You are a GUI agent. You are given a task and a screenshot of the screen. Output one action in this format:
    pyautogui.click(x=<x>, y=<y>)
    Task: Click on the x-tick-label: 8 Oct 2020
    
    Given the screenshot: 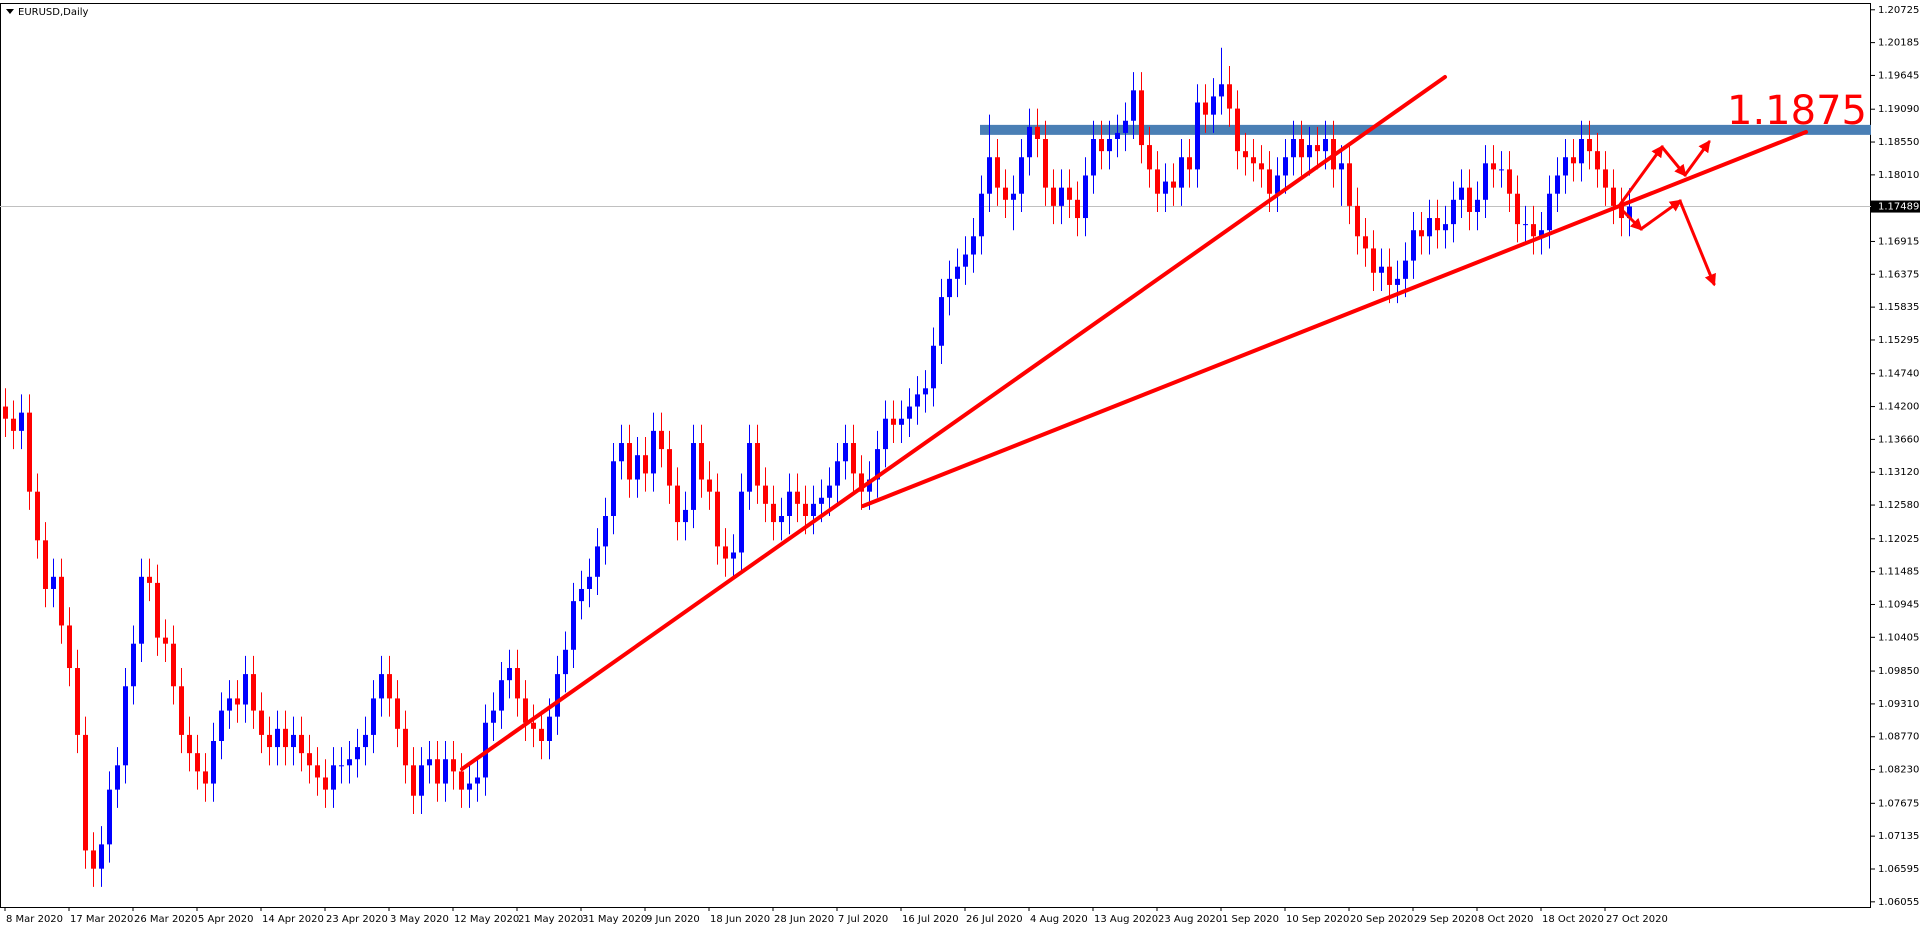 What is the action you would take?
    pyautogui.click(x=1505, y=919)
    